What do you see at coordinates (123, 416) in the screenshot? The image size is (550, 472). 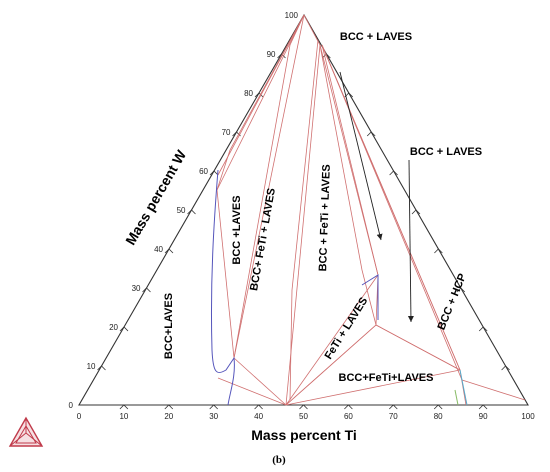 I see `bottom-tick-label: 10` at bounding box center [123, 416].